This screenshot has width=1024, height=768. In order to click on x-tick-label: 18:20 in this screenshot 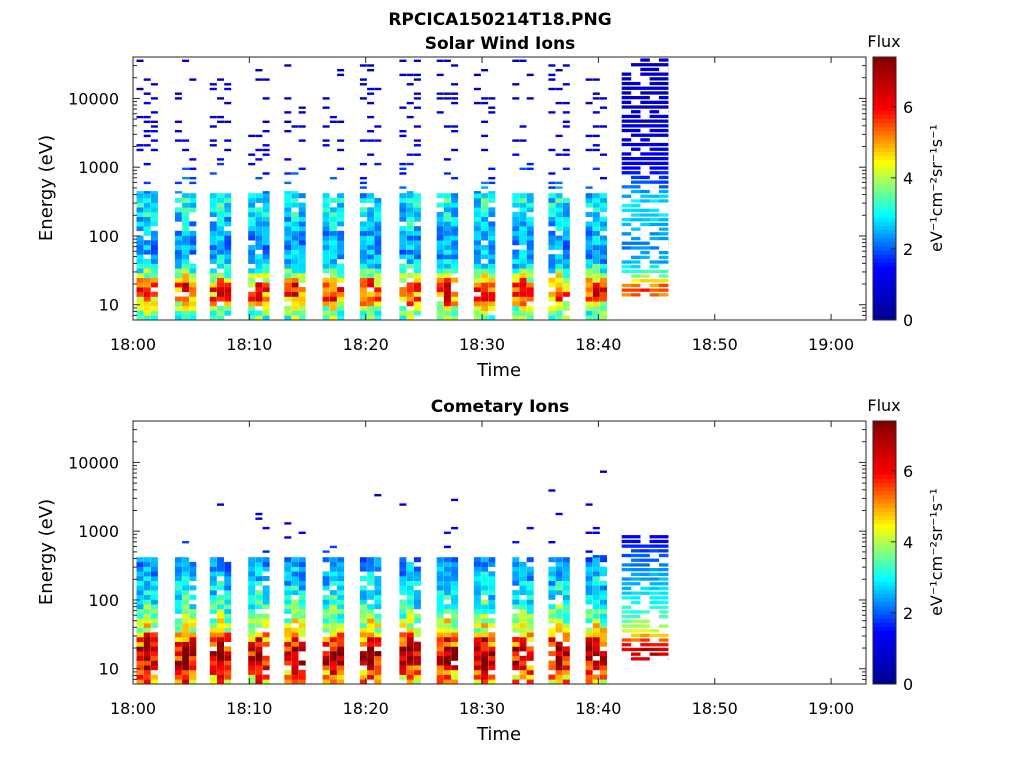, I will do `click(366, 344)`.